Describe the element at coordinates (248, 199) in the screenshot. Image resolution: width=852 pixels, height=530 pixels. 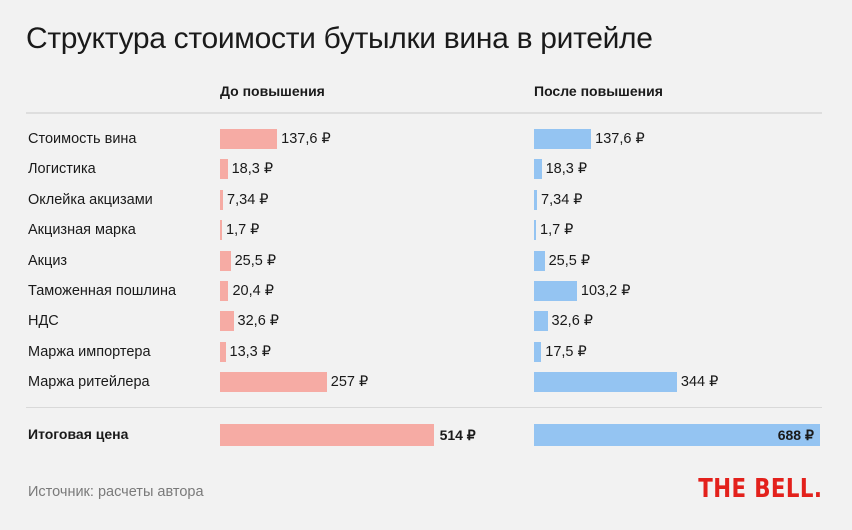
I see `value-label-before: 7,34 ₽` at that location.